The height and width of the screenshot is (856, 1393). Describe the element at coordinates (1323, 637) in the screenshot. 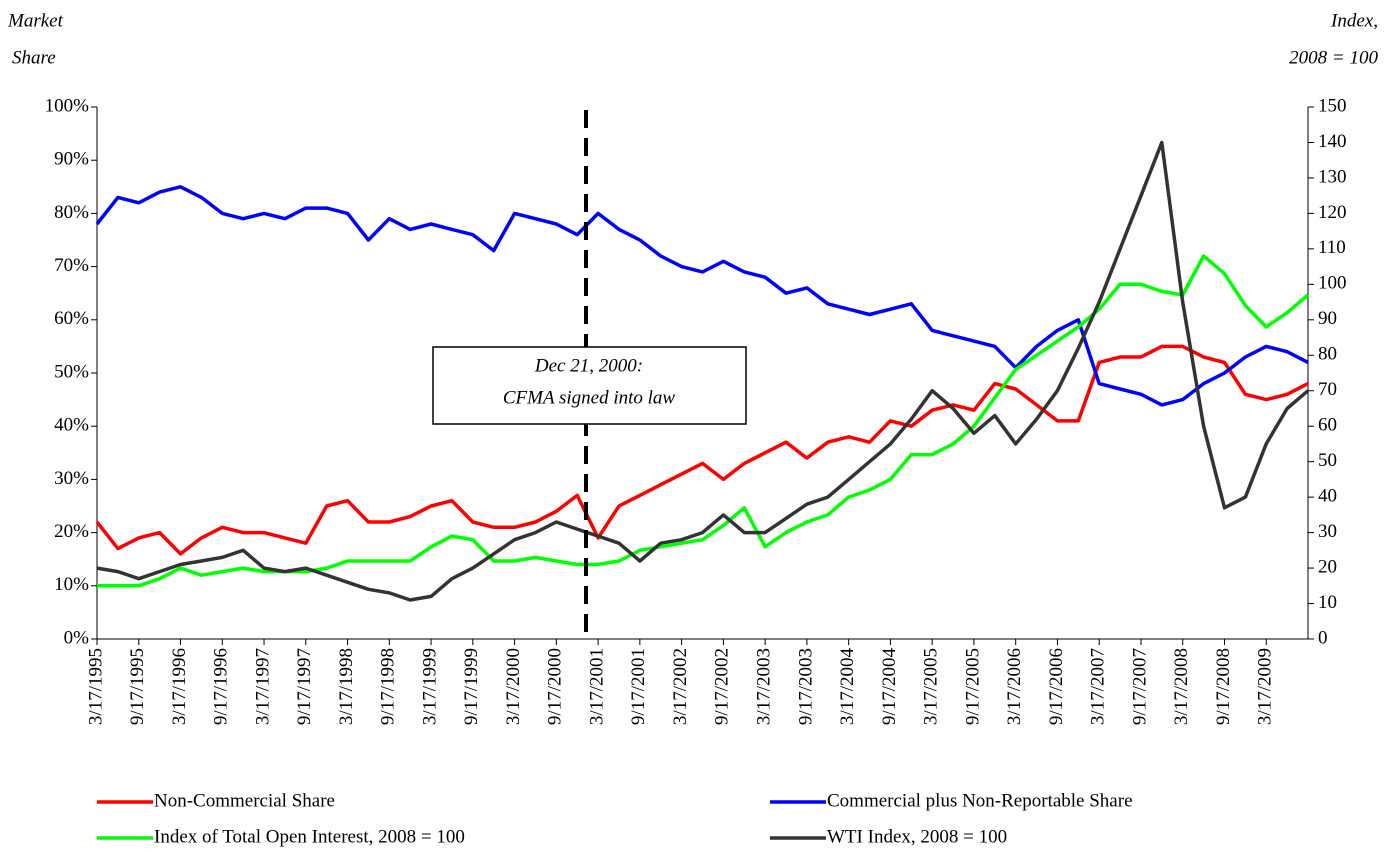

I see `y2-tick-label: 0` at that location.